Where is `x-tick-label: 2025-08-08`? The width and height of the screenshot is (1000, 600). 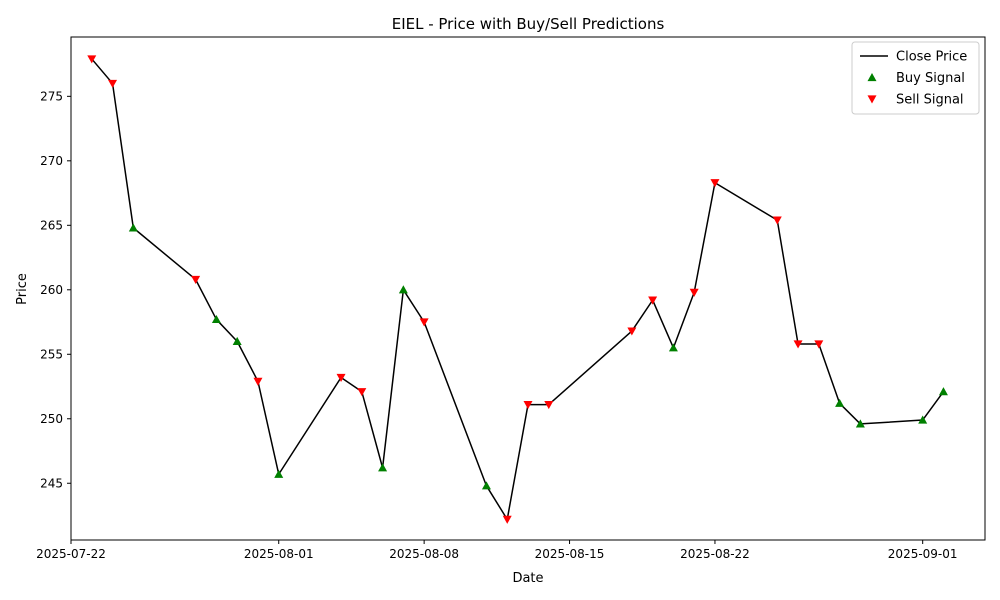 x-tick-label: 2025-08-08 is located at coordinates (424, 554).